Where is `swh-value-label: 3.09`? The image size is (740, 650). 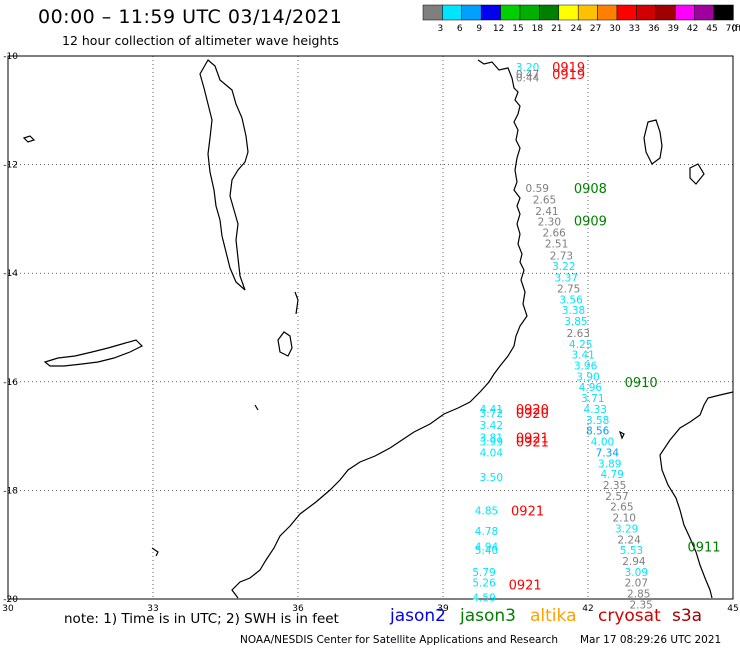 swh-value-label: 3.09 is located at coordinates (636, 573).